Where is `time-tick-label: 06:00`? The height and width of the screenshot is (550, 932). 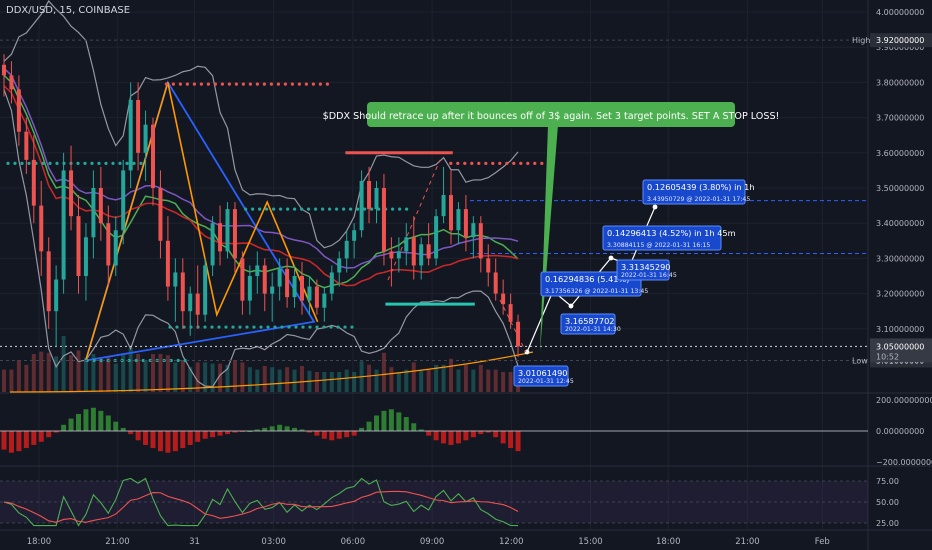 time-tick-label: 06:00 is located at coordinates (353, 542).